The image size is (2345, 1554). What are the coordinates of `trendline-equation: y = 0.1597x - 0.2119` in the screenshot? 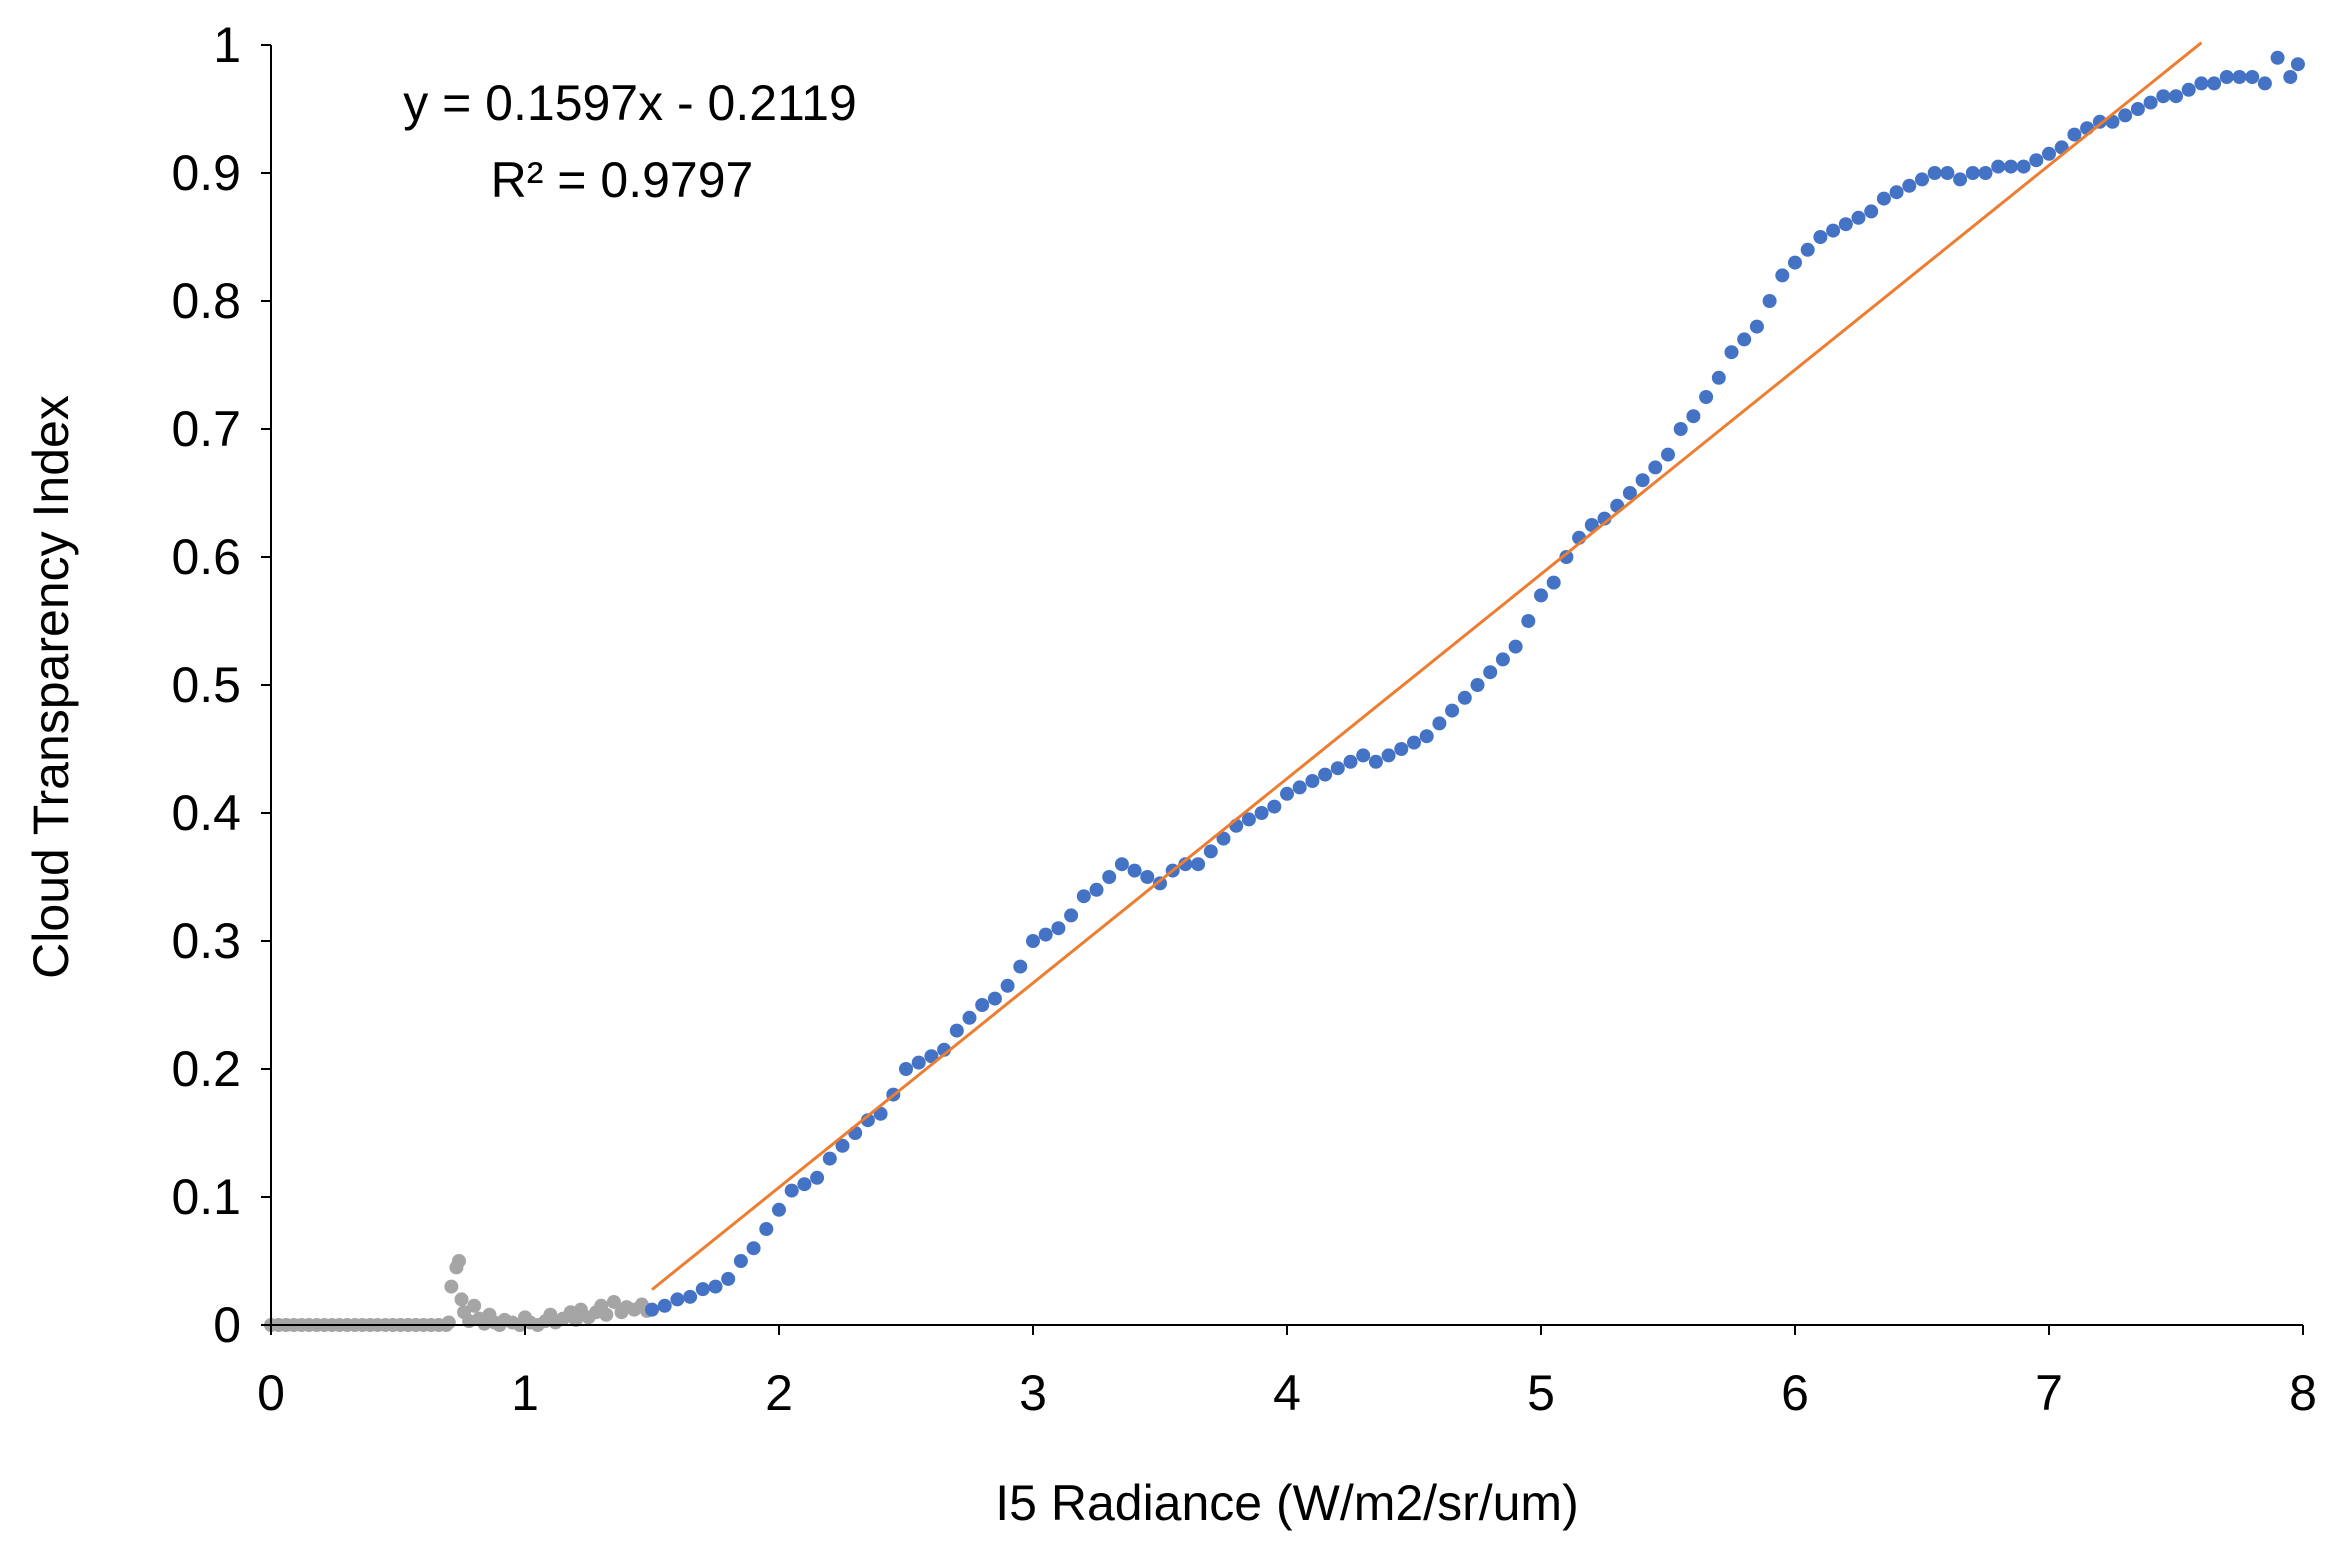 It's located at (630, 103).